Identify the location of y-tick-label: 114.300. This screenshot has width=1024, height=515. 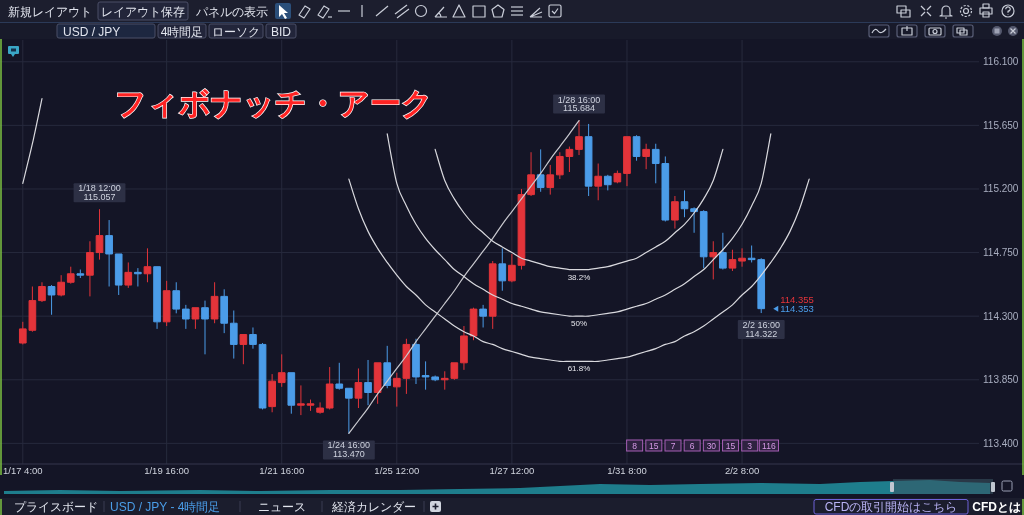
(1001, 316).